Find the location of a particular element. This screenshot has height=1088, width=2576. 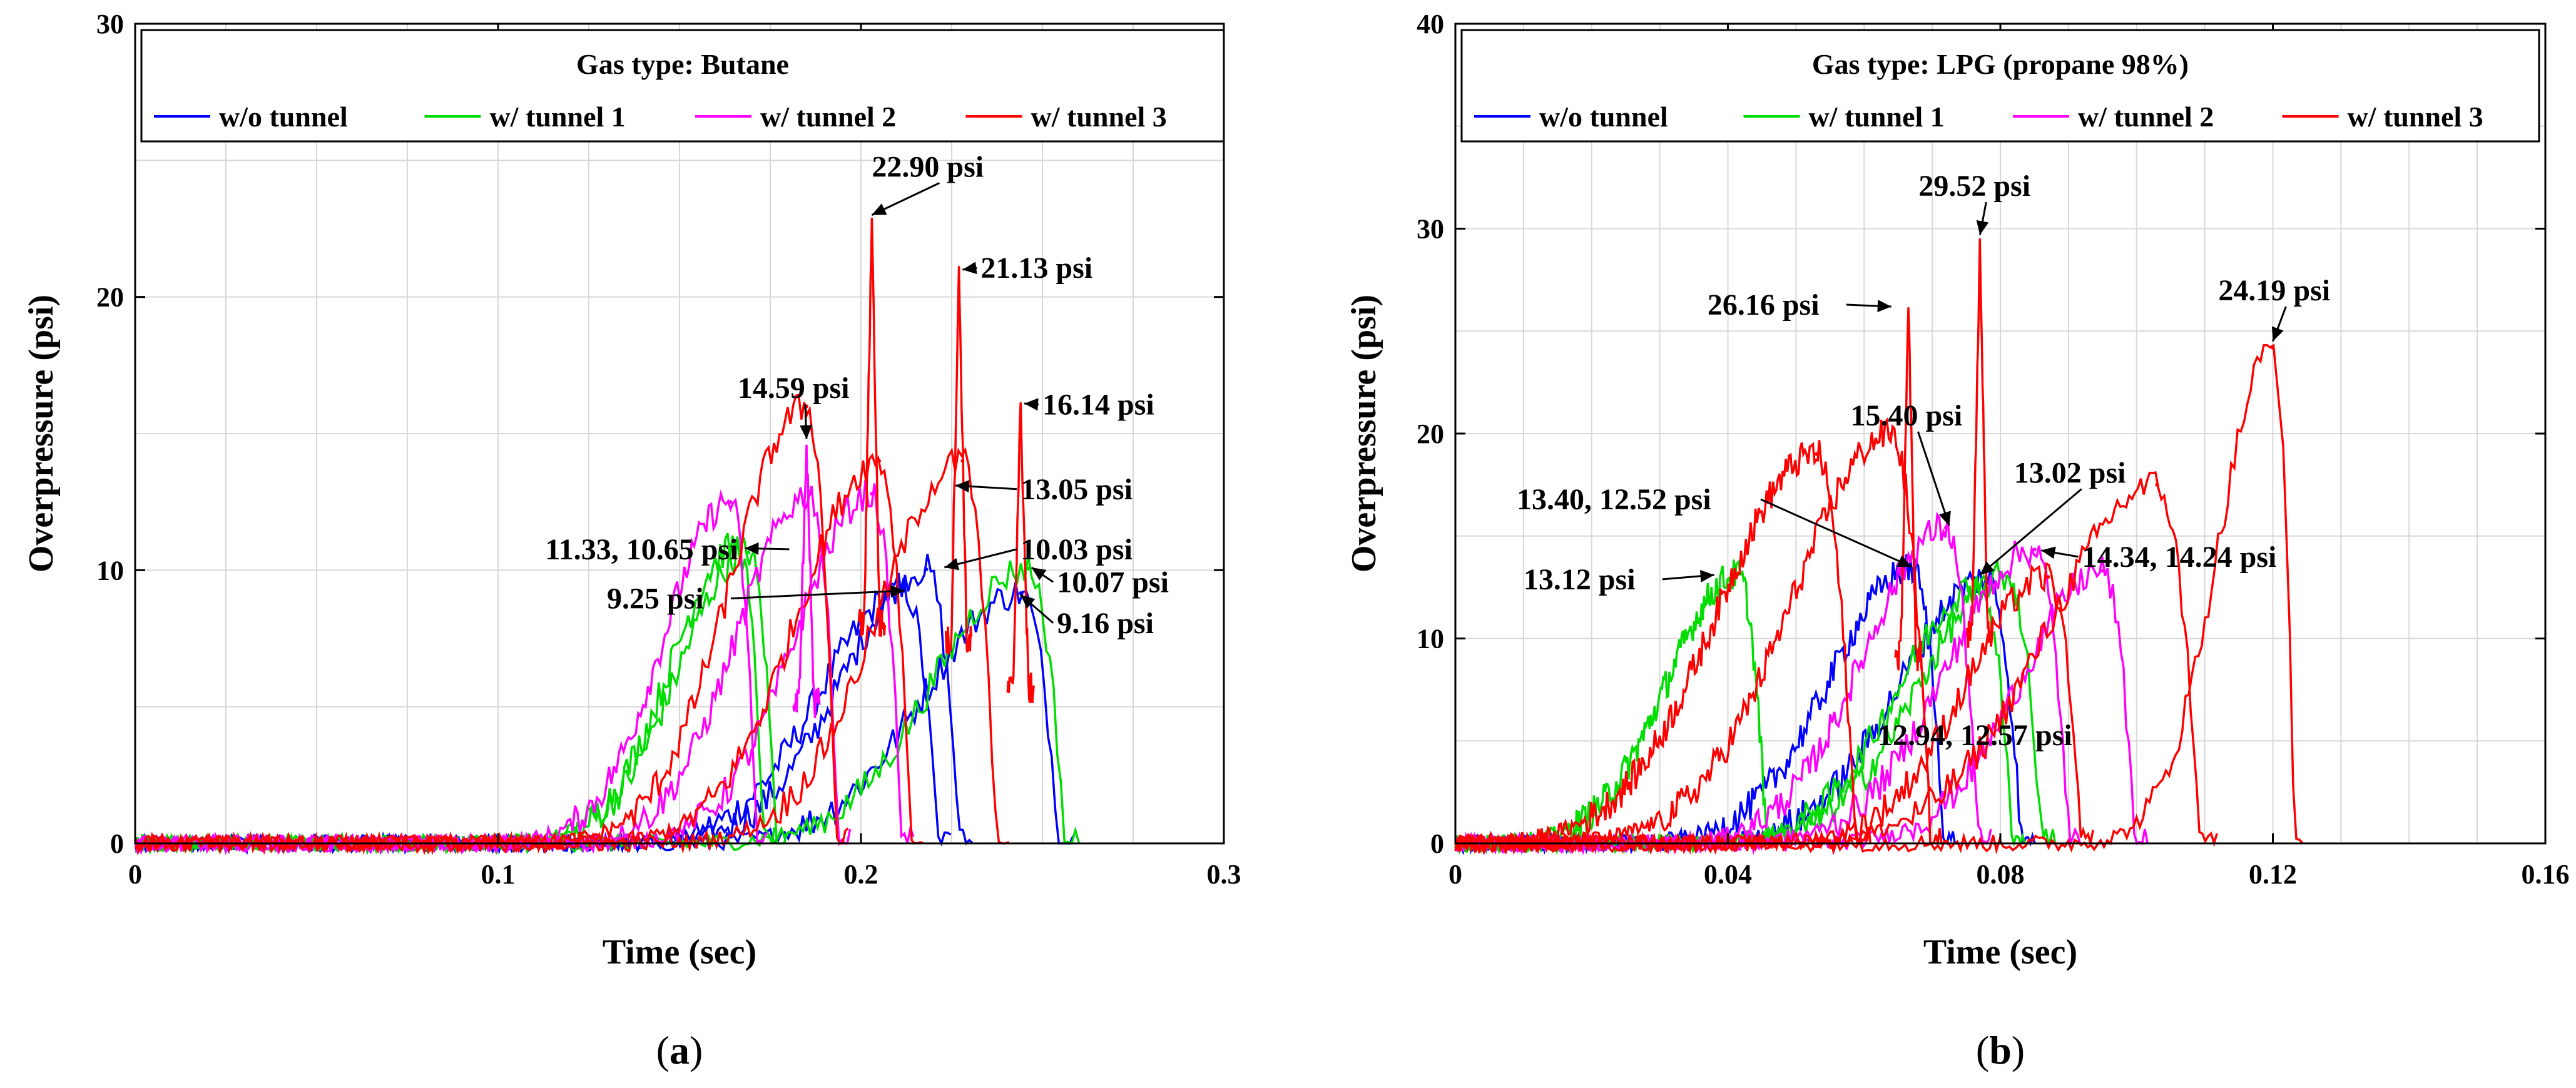

y-tick-label: 30 is located at coordinates (1430, 230).